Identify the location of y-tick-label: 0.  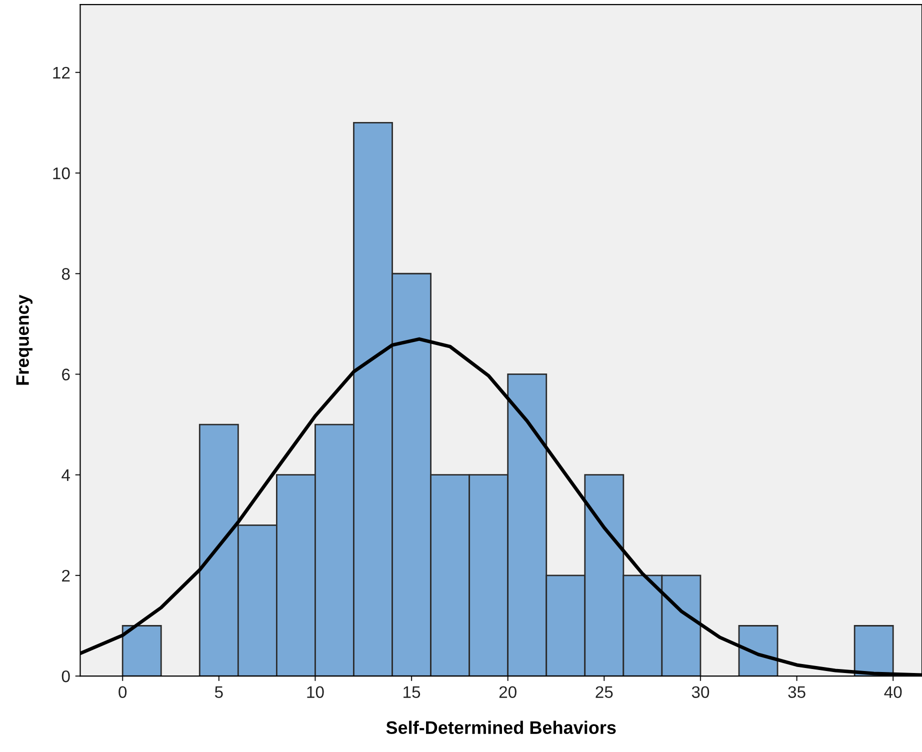
(66, 676).